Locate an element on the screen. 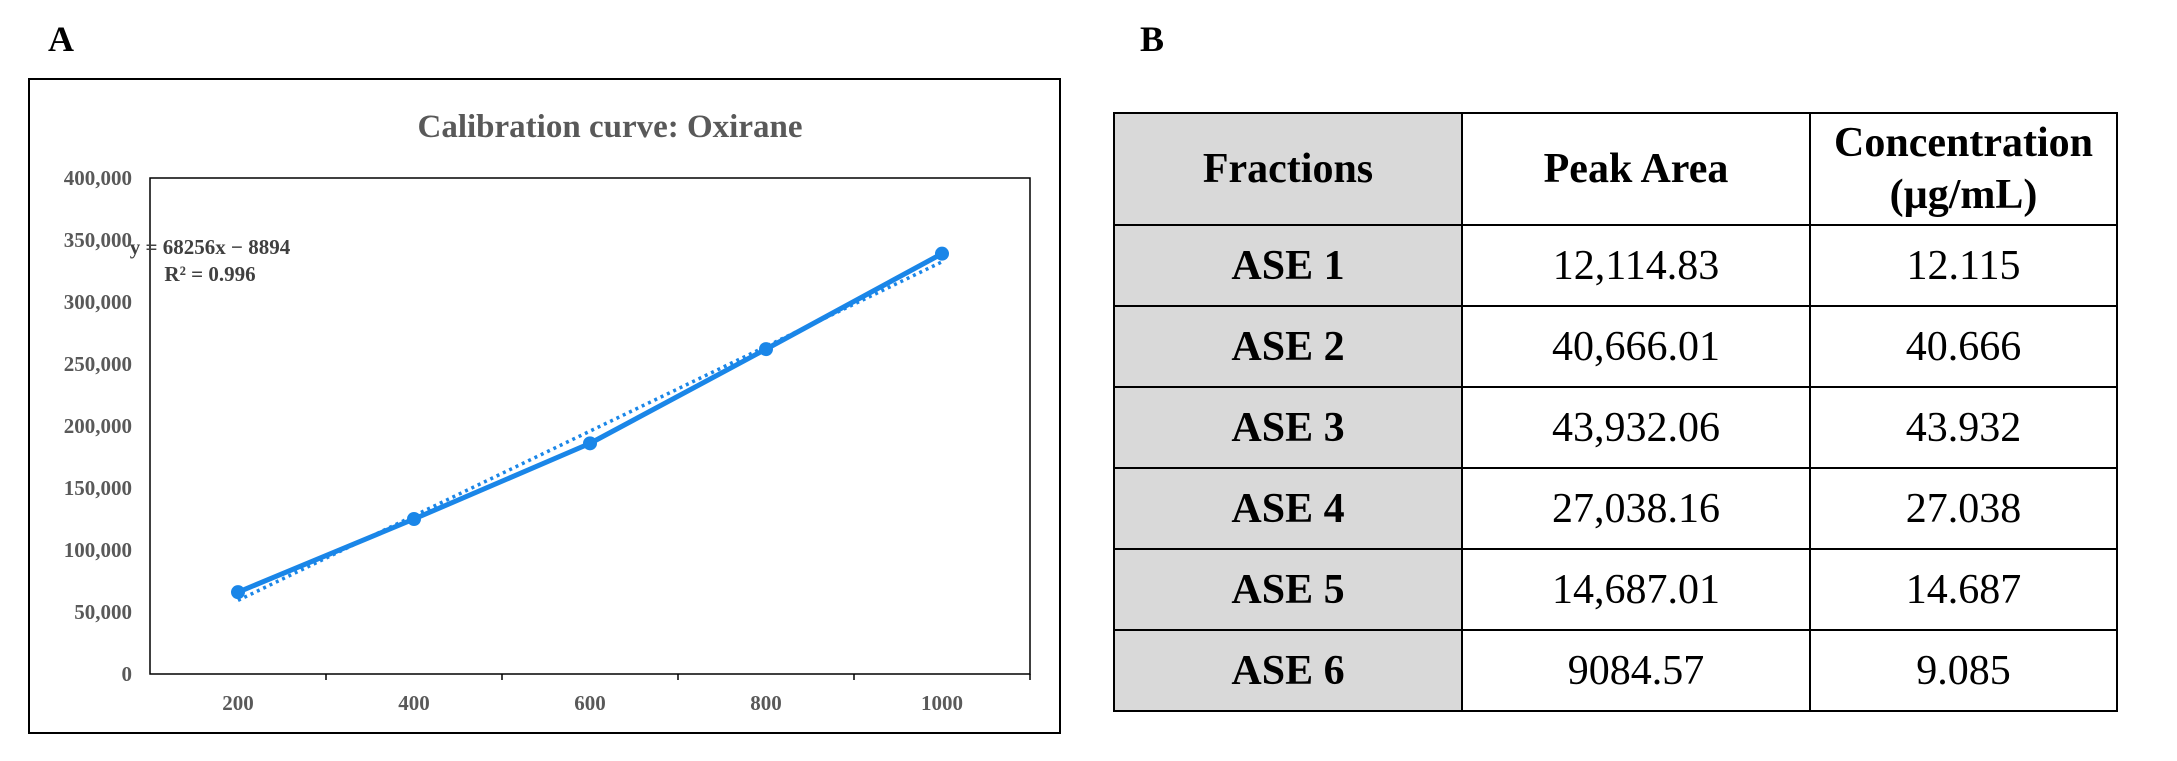  peak-area-cell: 12,114.83 is located at coordinates (1636, 265).